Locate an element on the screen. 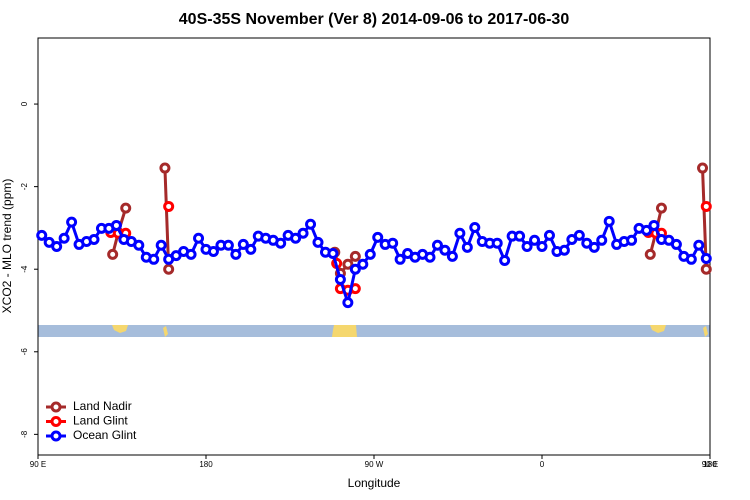 The height and width of the screenshot is (500, 750). ocean-band is located at coordinates (374, 331).